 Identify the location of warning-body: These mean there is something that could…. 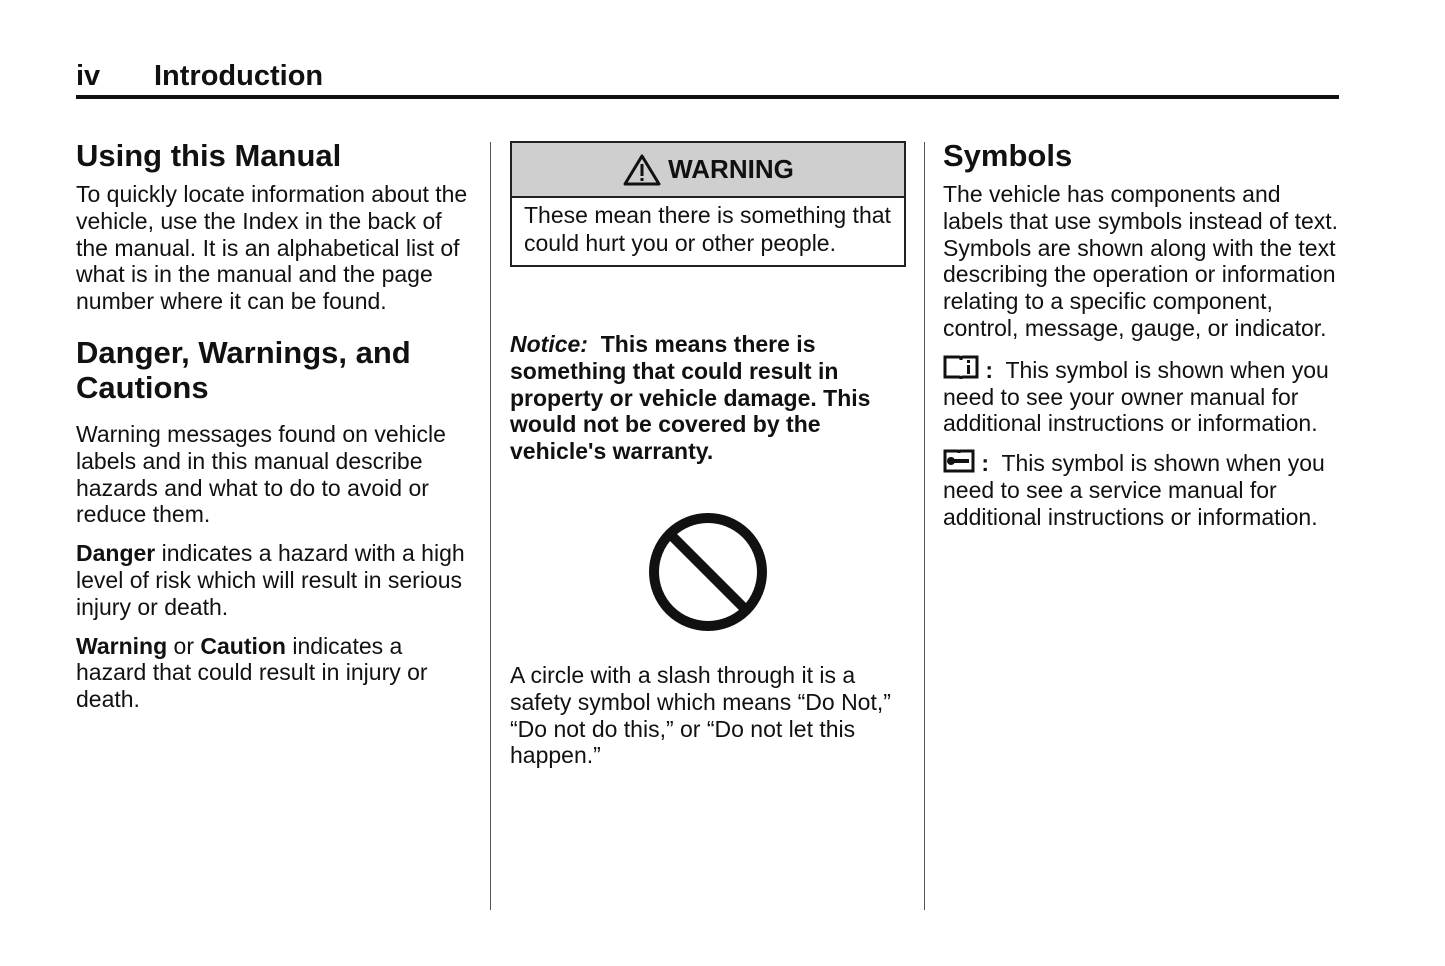
(707, 229).